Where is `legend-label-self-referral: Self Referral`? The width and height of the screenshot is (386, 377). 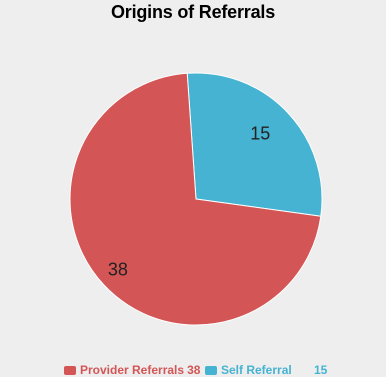
legend-label-self-referral: Self Referral is located at coordinates (256, 370).